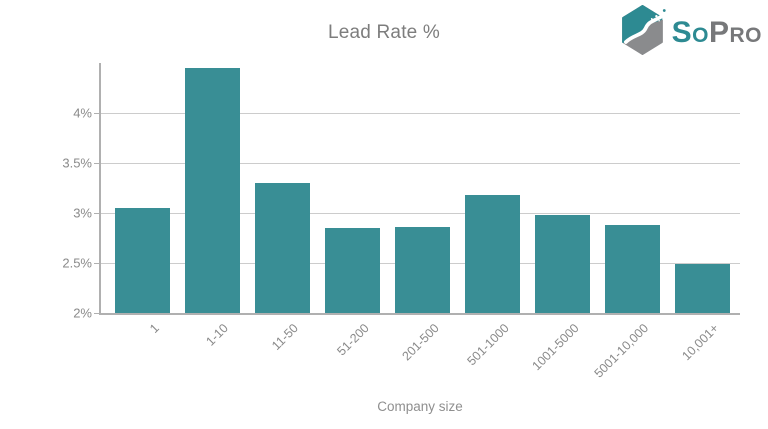 Image resolution: width=768 pixels, height=429 pixels. What do you see at coordinates (716, 32) in the screenshot?
I see `sopro-wordmark: SoPro` at bounding box center [716, 32].